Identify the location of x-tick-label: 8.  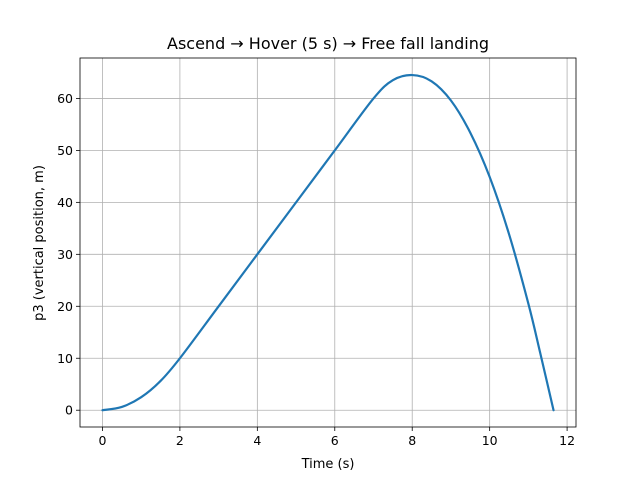
(412, 440).